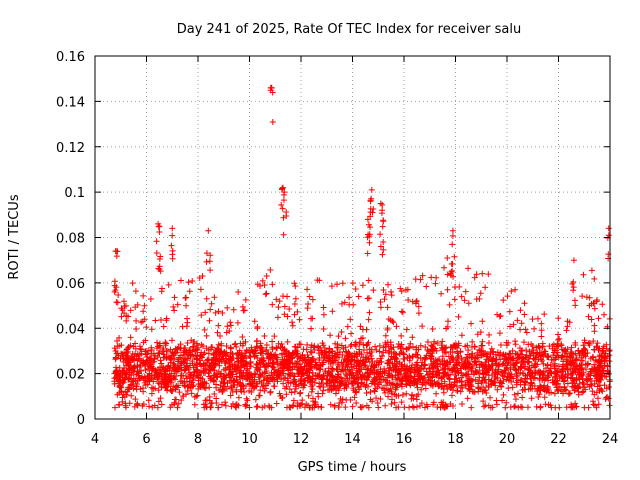 This screenshot has height=480, width=640. Describe the element at coordinates (301, 439) in the screenshot. I see `x-tick-label: 12` at that location.